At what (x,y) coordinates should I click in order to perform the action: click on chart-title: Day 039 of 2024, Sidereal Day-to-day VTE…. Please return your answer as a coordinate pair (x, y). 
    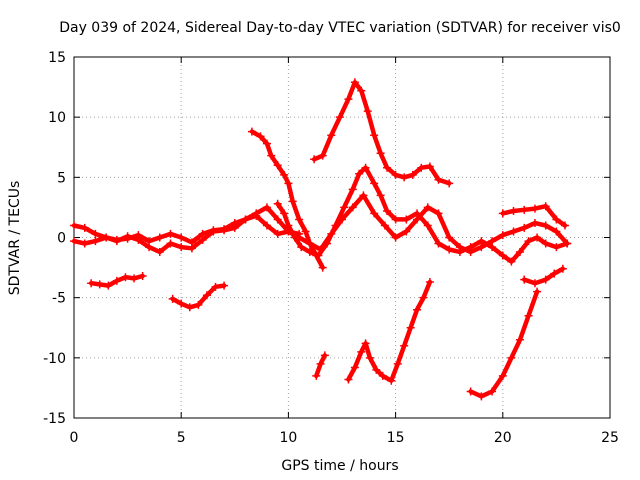
    Looking at the image, I should click on (340, 28).